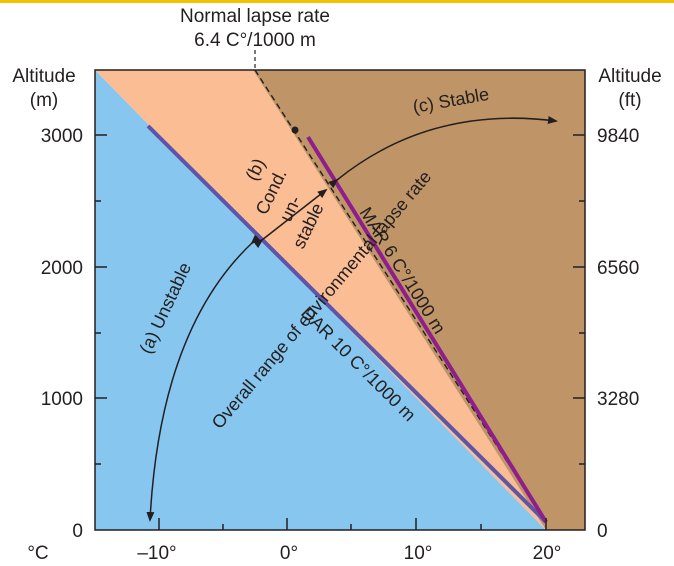 The height and width of the screenshot is (566, 674). I want to click on normal-lapse-rate-point, so click(295, 130).